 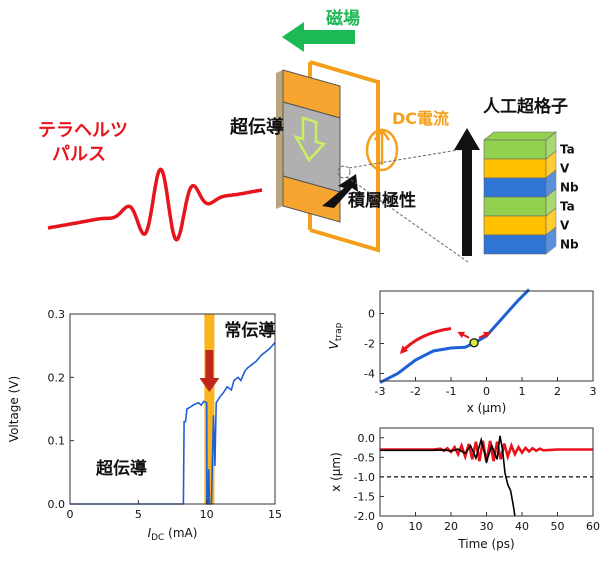 I want to click on zoom-lines, so click(x=404, y=205).